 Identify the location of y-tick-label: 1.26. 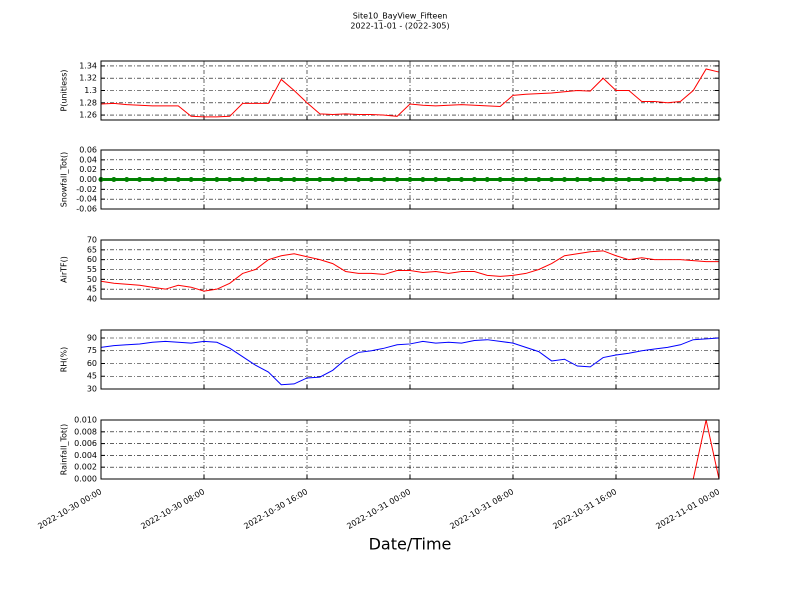
(88, 115).